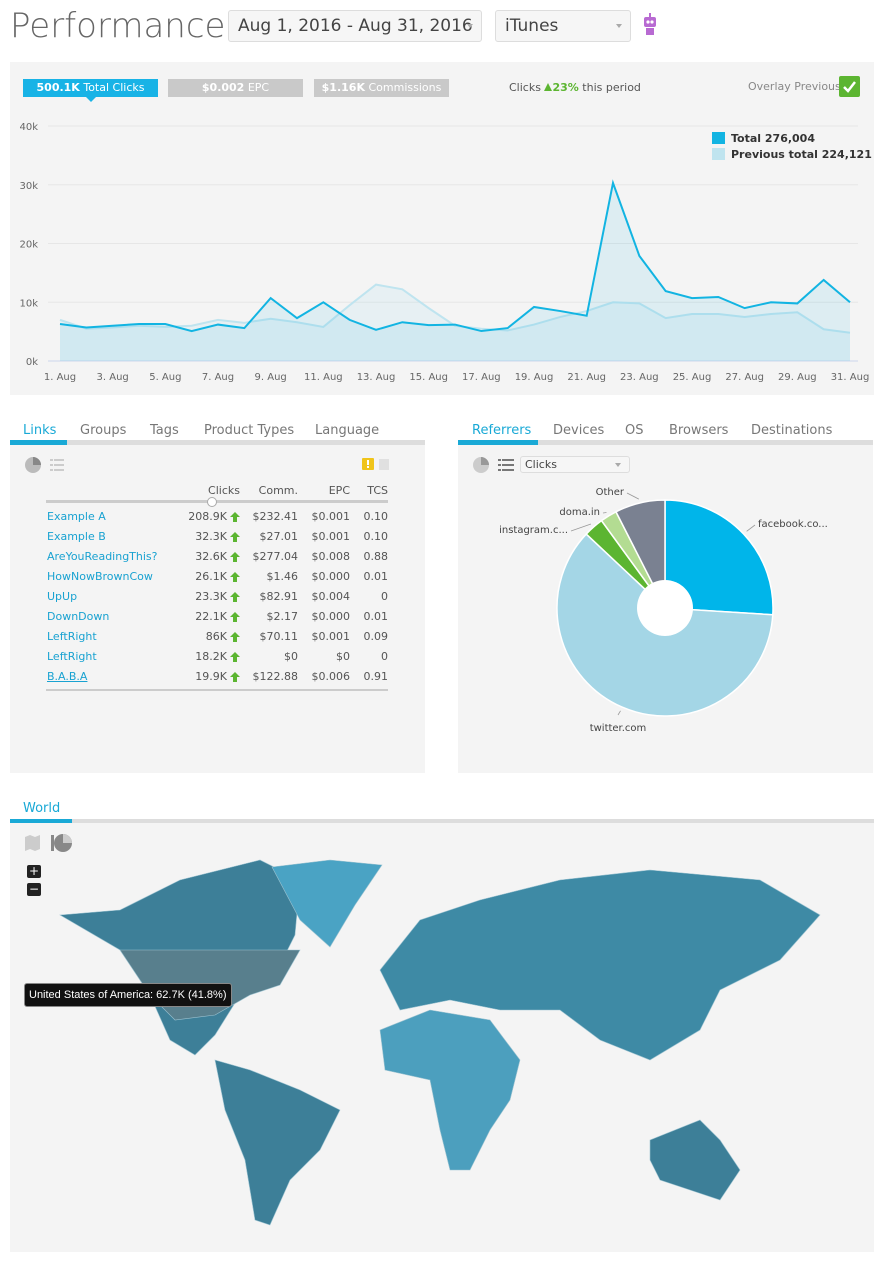 This screenshot has width=885, height=1265. Describe the element at coordinates (271, 377) in the screenshot. I see `x-tick-label: 9. Aug` at that location.